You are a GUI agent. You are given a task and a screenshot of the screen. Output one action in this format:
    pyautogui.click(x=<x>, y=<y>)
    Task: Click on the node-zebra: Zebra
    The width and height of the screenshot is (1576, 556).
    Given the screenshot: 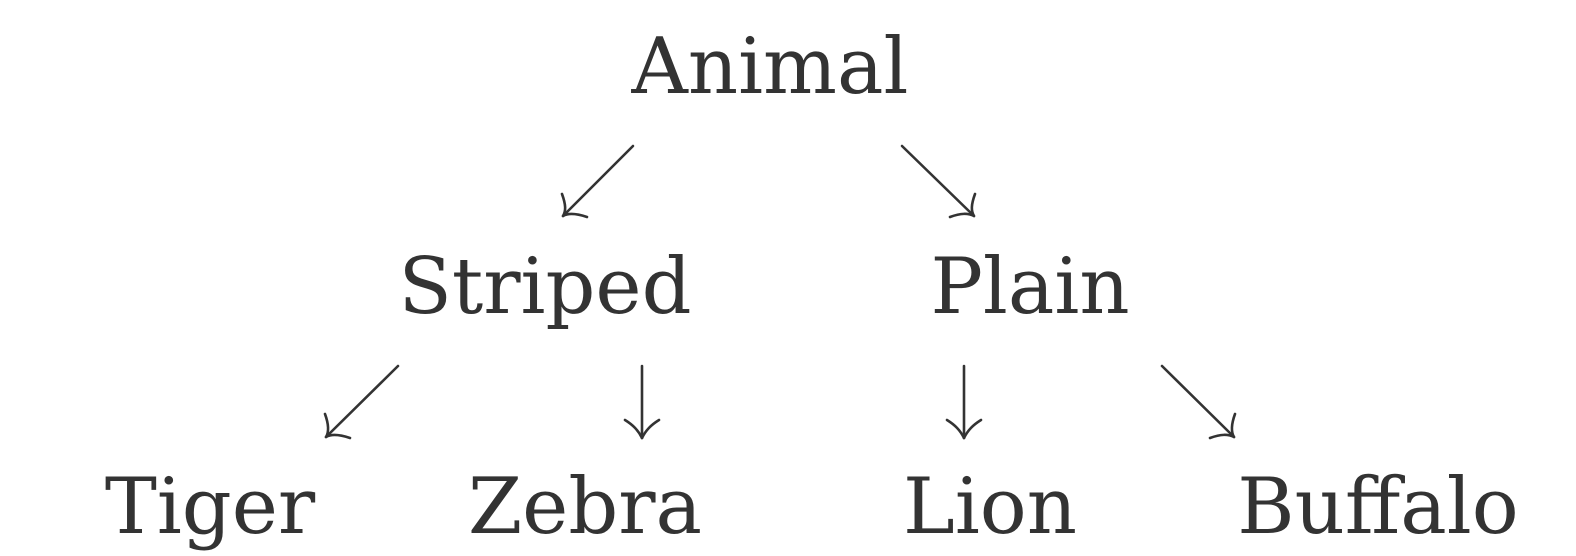 What is the action you would take?
    pyautogui.click(x=585, y=507)
    